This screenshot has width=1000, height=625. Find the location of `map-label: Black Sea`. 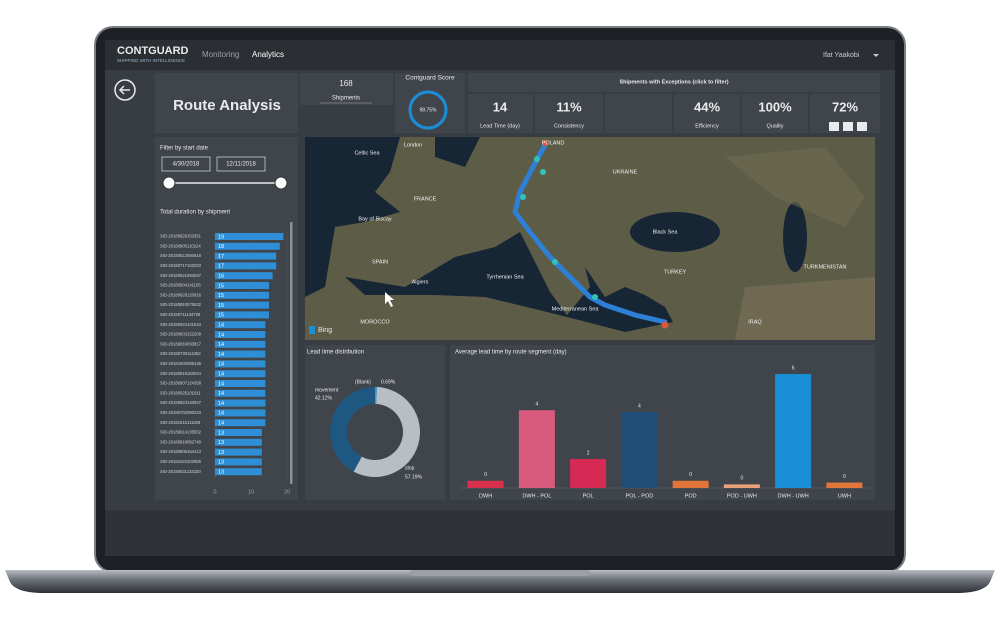

map-label: Black Sea is located at coordinates (666, 232).